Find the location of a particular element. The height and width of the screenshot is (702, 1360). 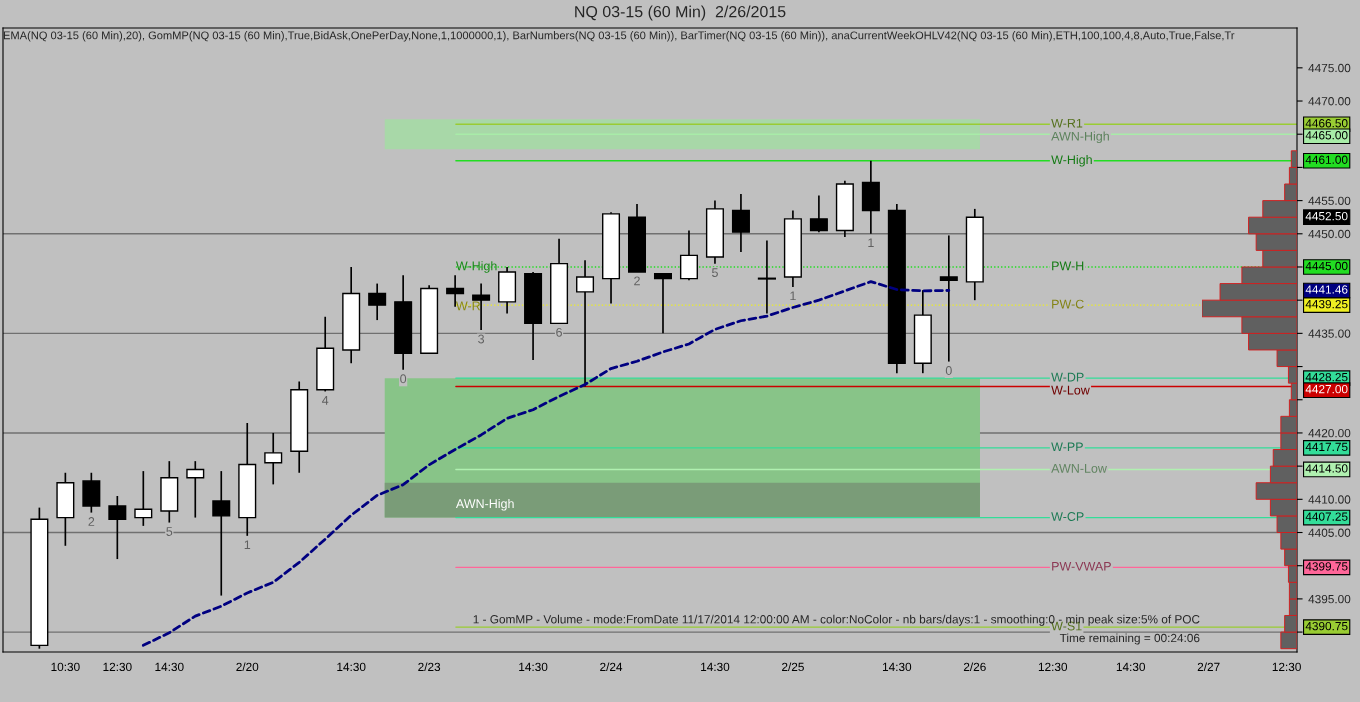

x-tick-label: 2/25 is located at coordinates (793, 667).